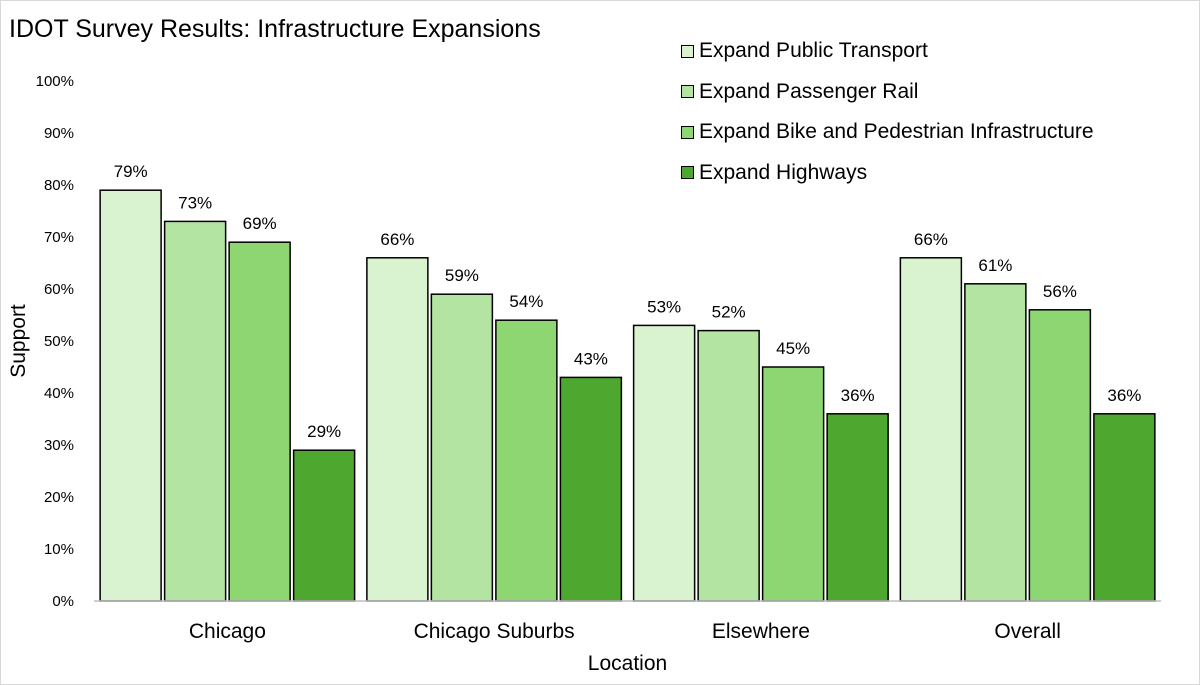 The height and width of the screenshot is (685, 1200). What do you see at coordinates (18, 341) in the screenshot?
I see `y-axis-title: Support` at bounding box center [18, 341].